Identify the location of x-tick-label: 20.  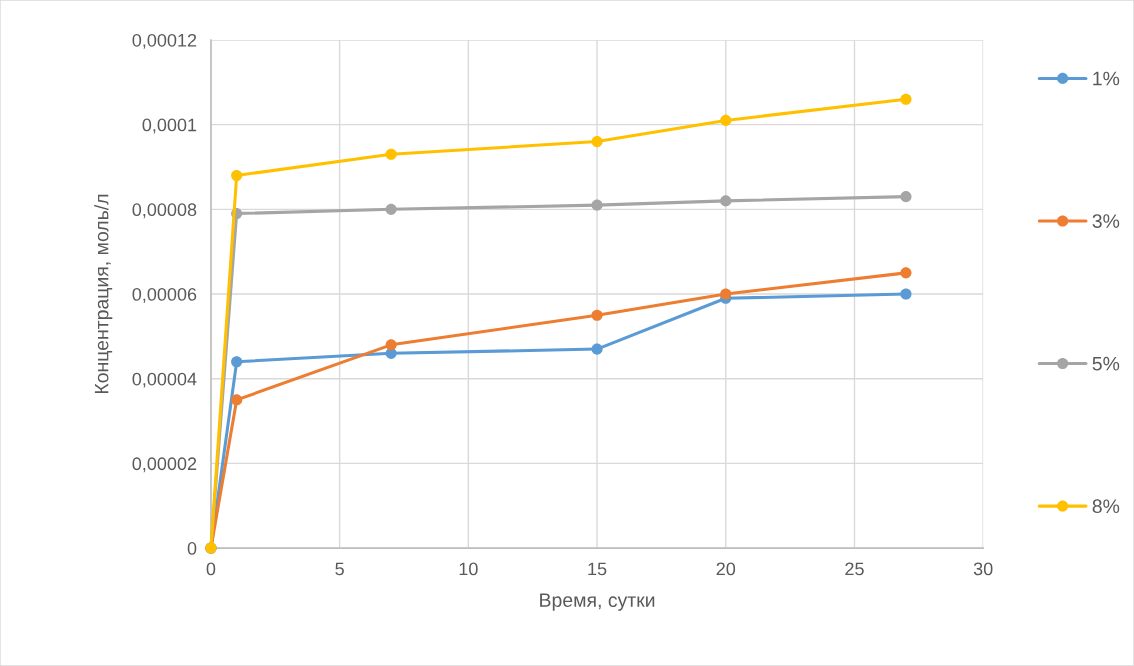
(726, 569).